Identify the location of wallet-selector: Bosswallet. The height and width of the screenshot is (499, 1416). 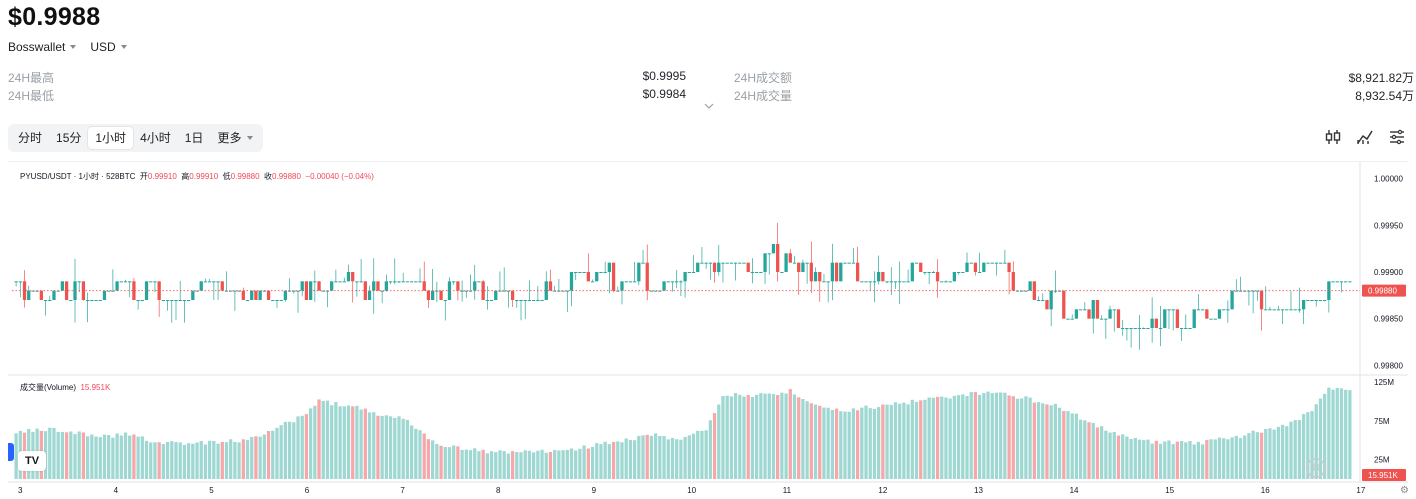
(42, 47).